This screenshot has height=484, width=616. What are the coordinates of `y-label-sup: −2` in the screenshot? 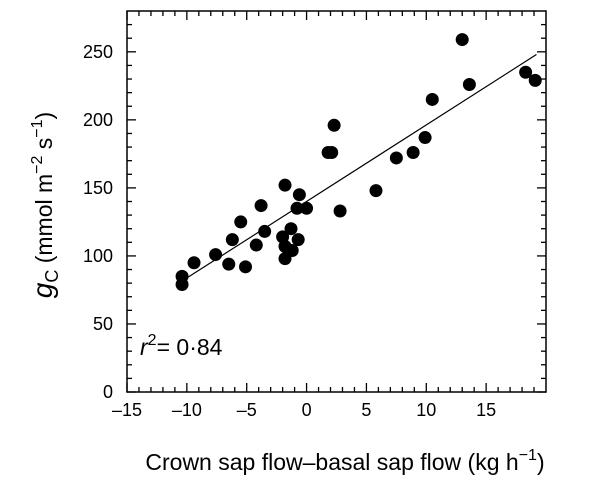 It's located at (37, 164).